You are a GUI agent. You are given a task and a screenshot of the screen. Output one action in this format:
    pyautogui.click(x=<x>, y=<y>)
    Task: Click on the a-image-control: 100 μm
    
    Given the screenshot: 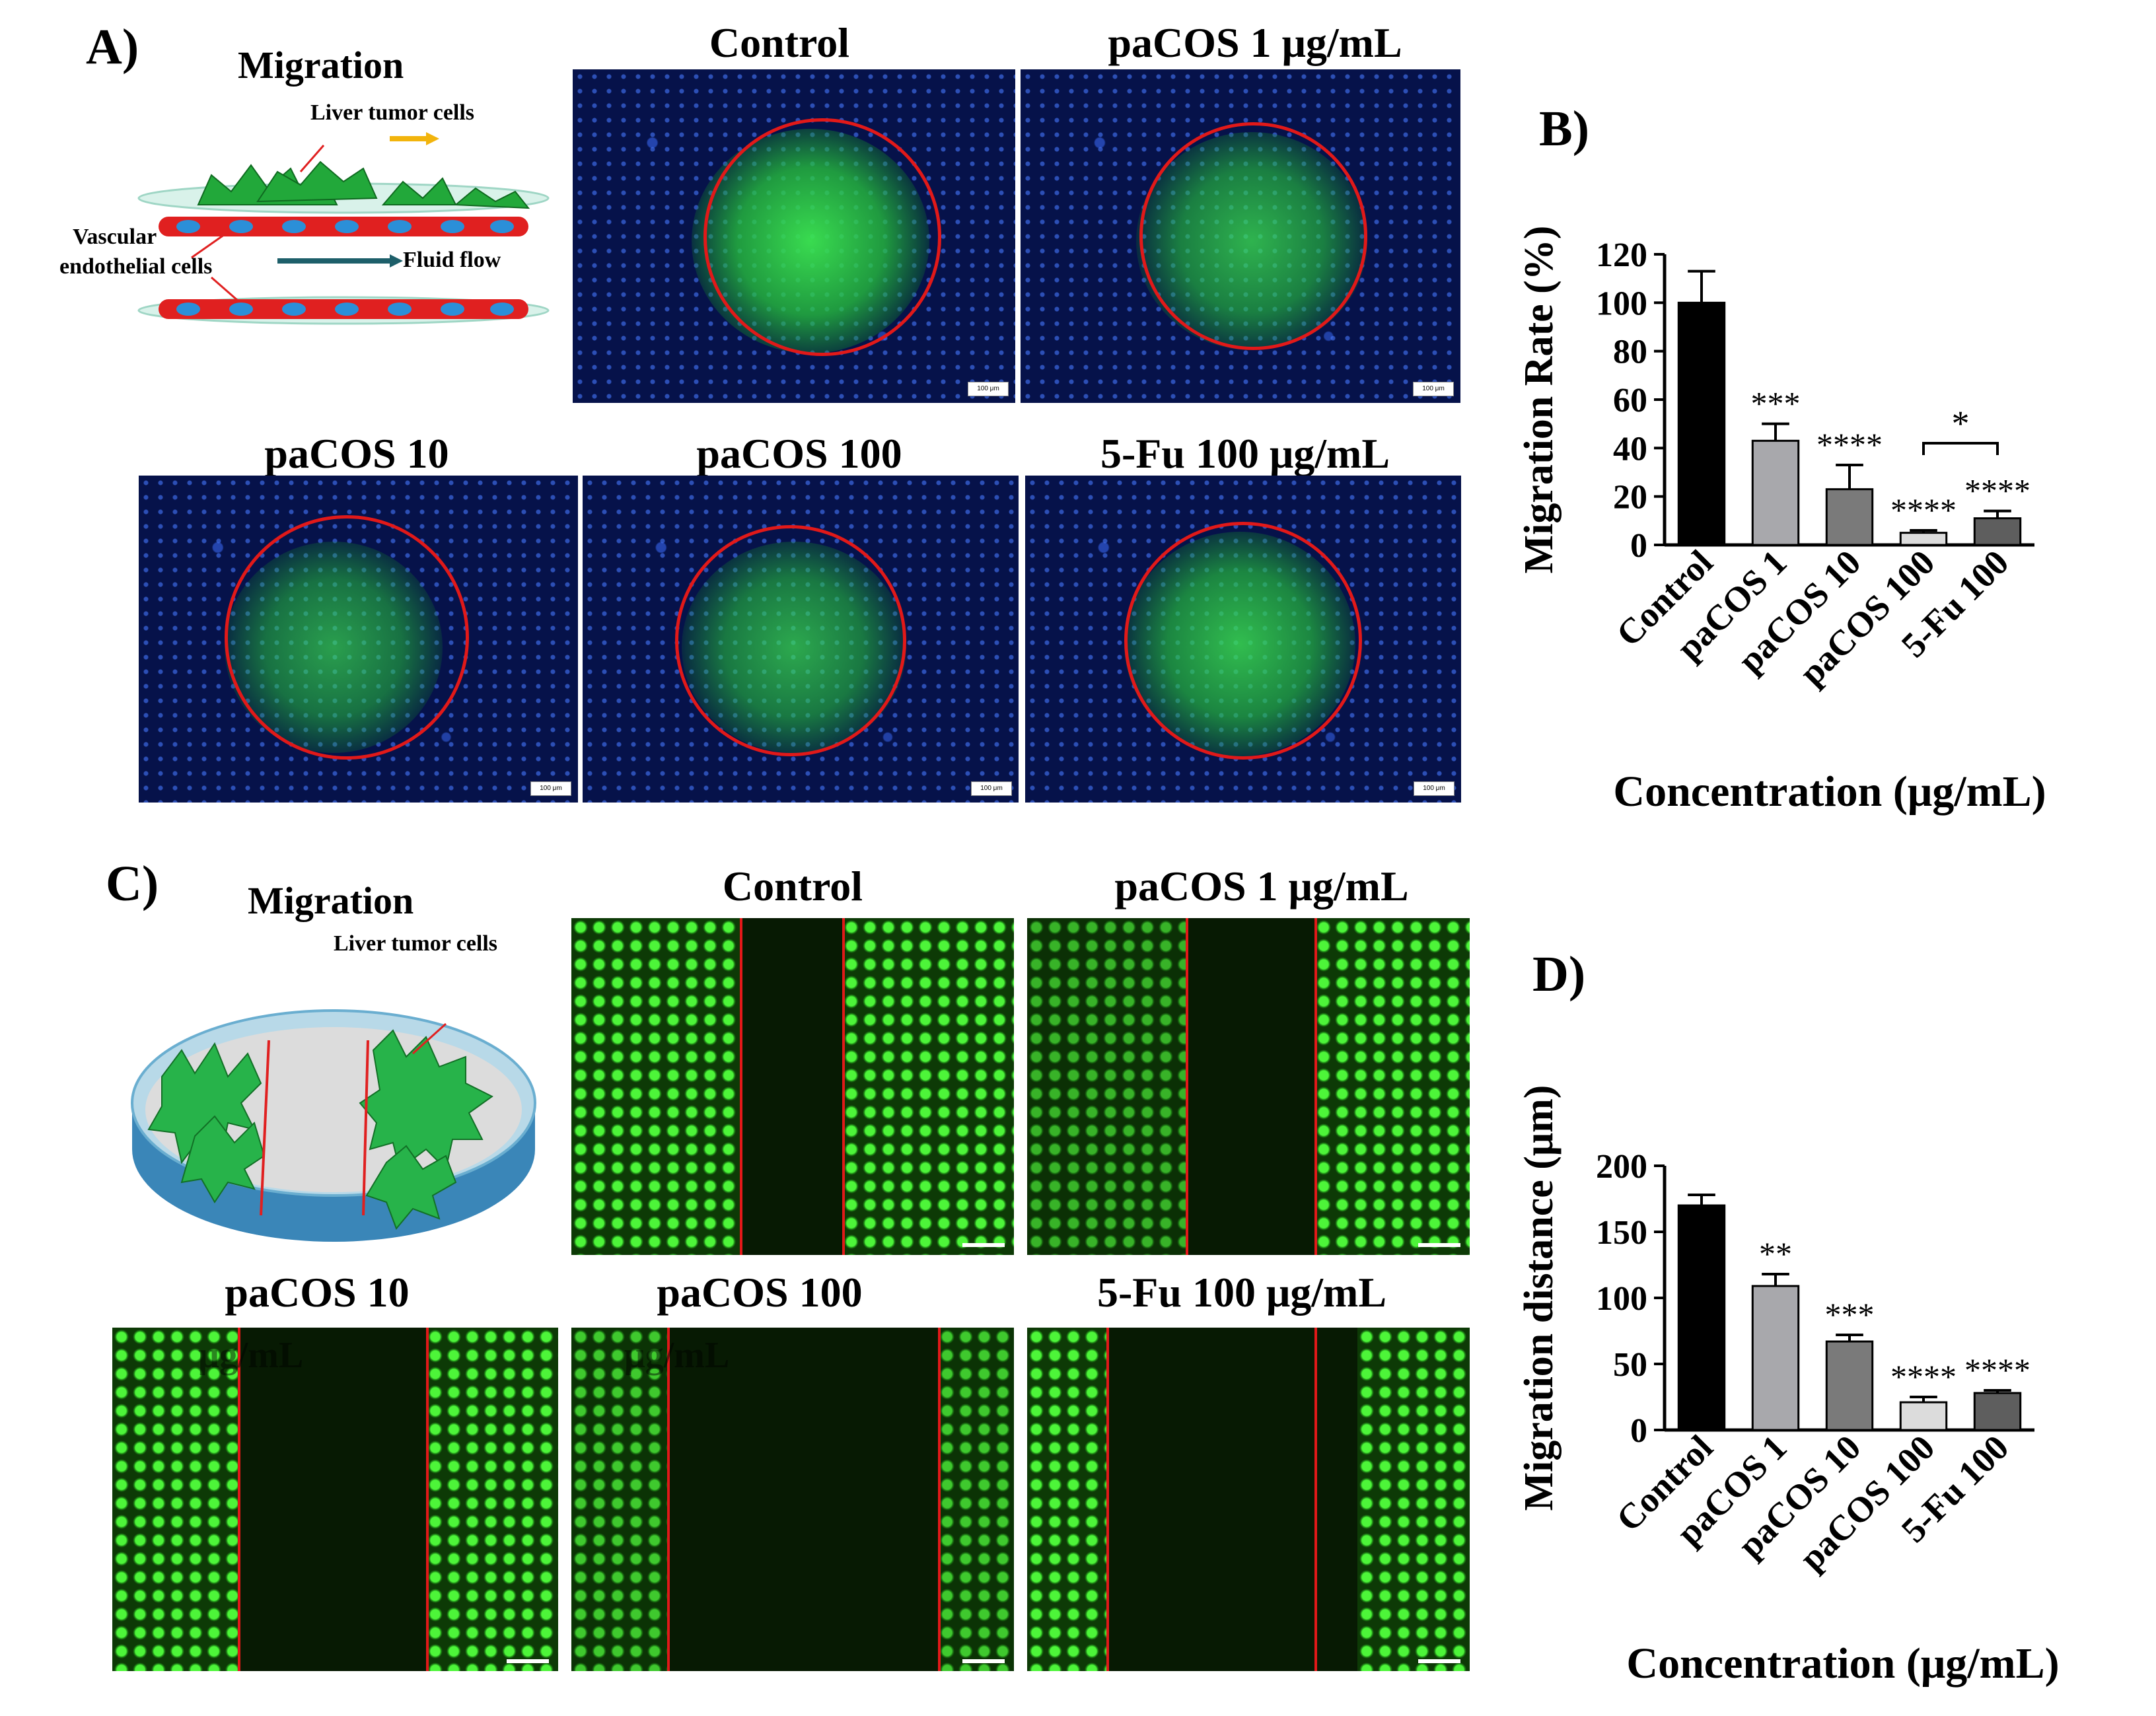 What is the action you would take?
    pyautogui.click(x=794, y=236)
    